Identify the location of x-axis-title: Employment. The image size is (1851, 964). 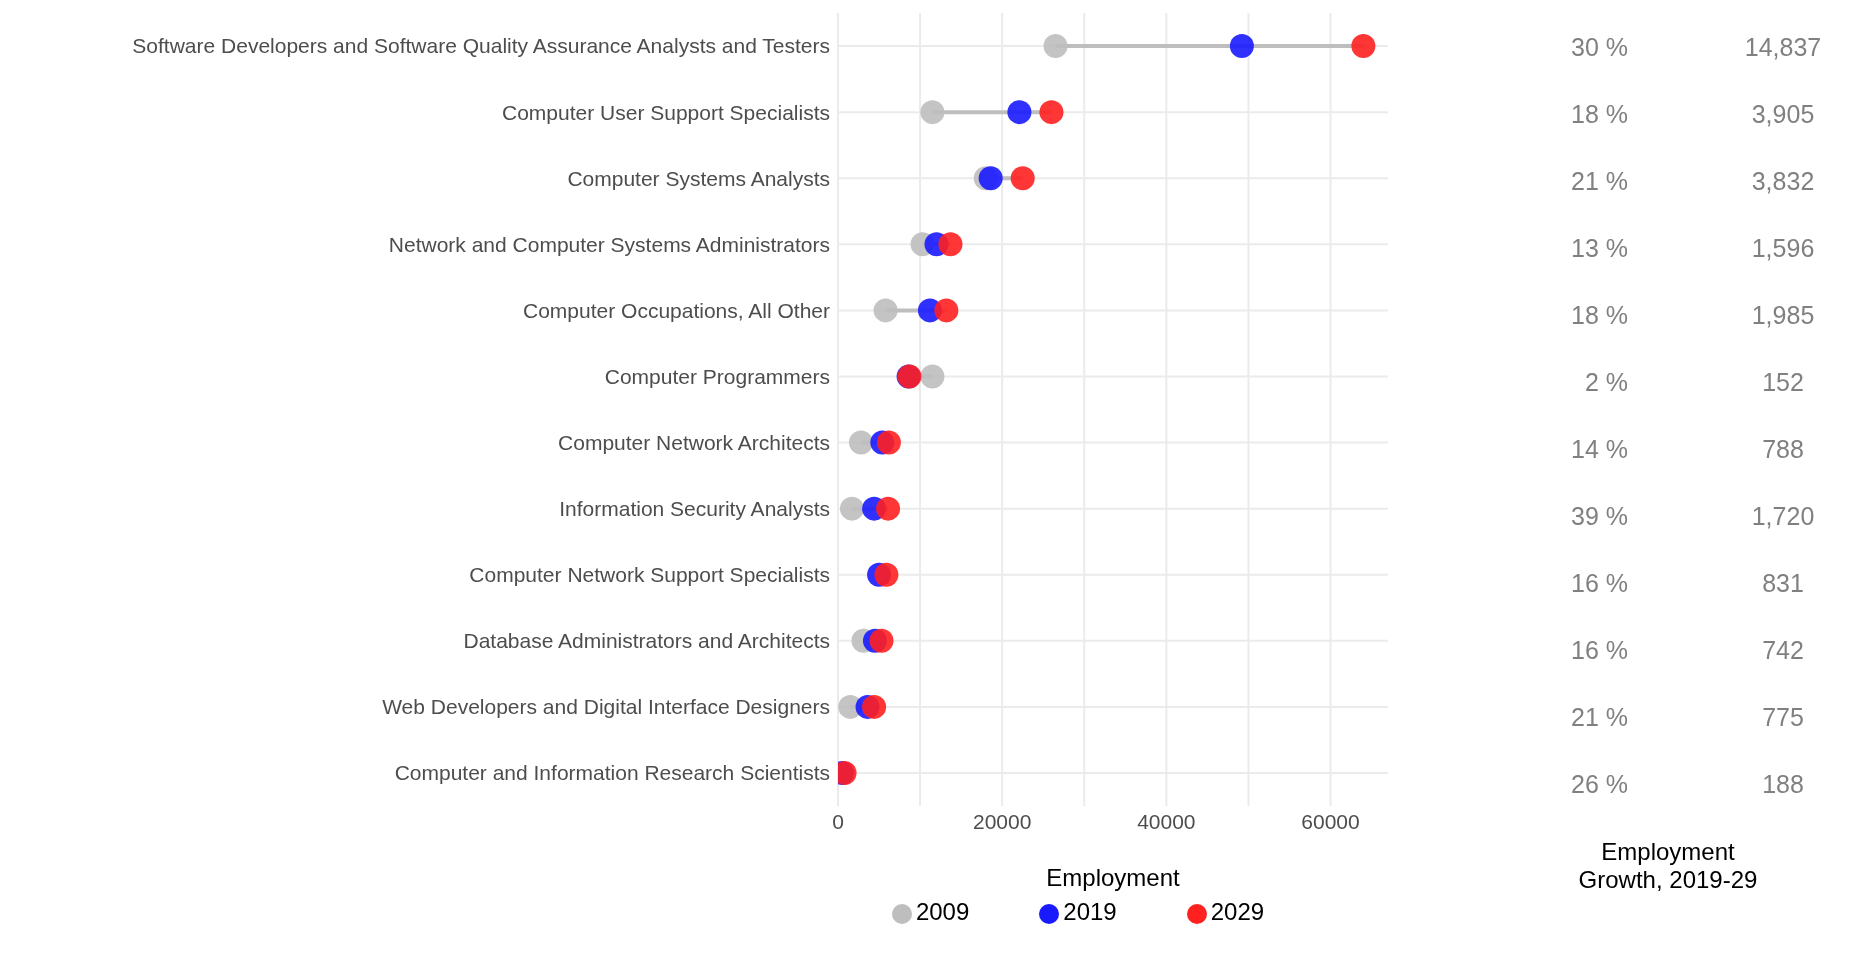
(1113, 877).